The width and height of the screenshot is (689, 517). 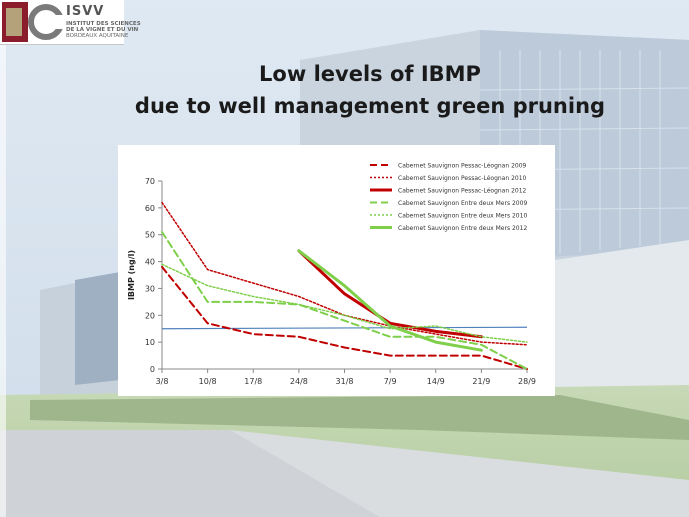 What do you see at coordinates (150, 208) in the screenshot?
I see `y-tick-label: 60` at bounding box center [150, 208].